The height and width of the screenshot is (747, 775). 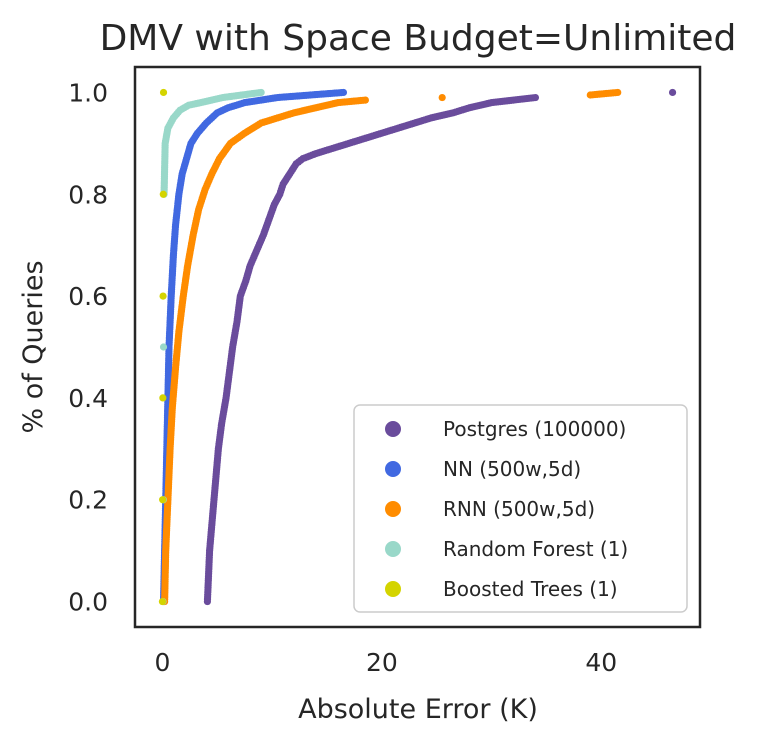 What do you see at coordinates (88, 296) in the screenshot?
I see `y-tick-label: 0.6` at bounding box center [88, 296].